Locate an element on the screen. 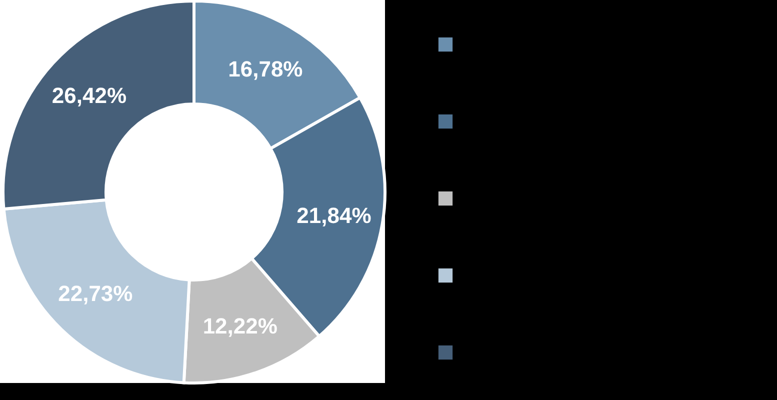 This screenshot has height=400, width=777. data-label: 16,78% is located at coordinates (265, 69).